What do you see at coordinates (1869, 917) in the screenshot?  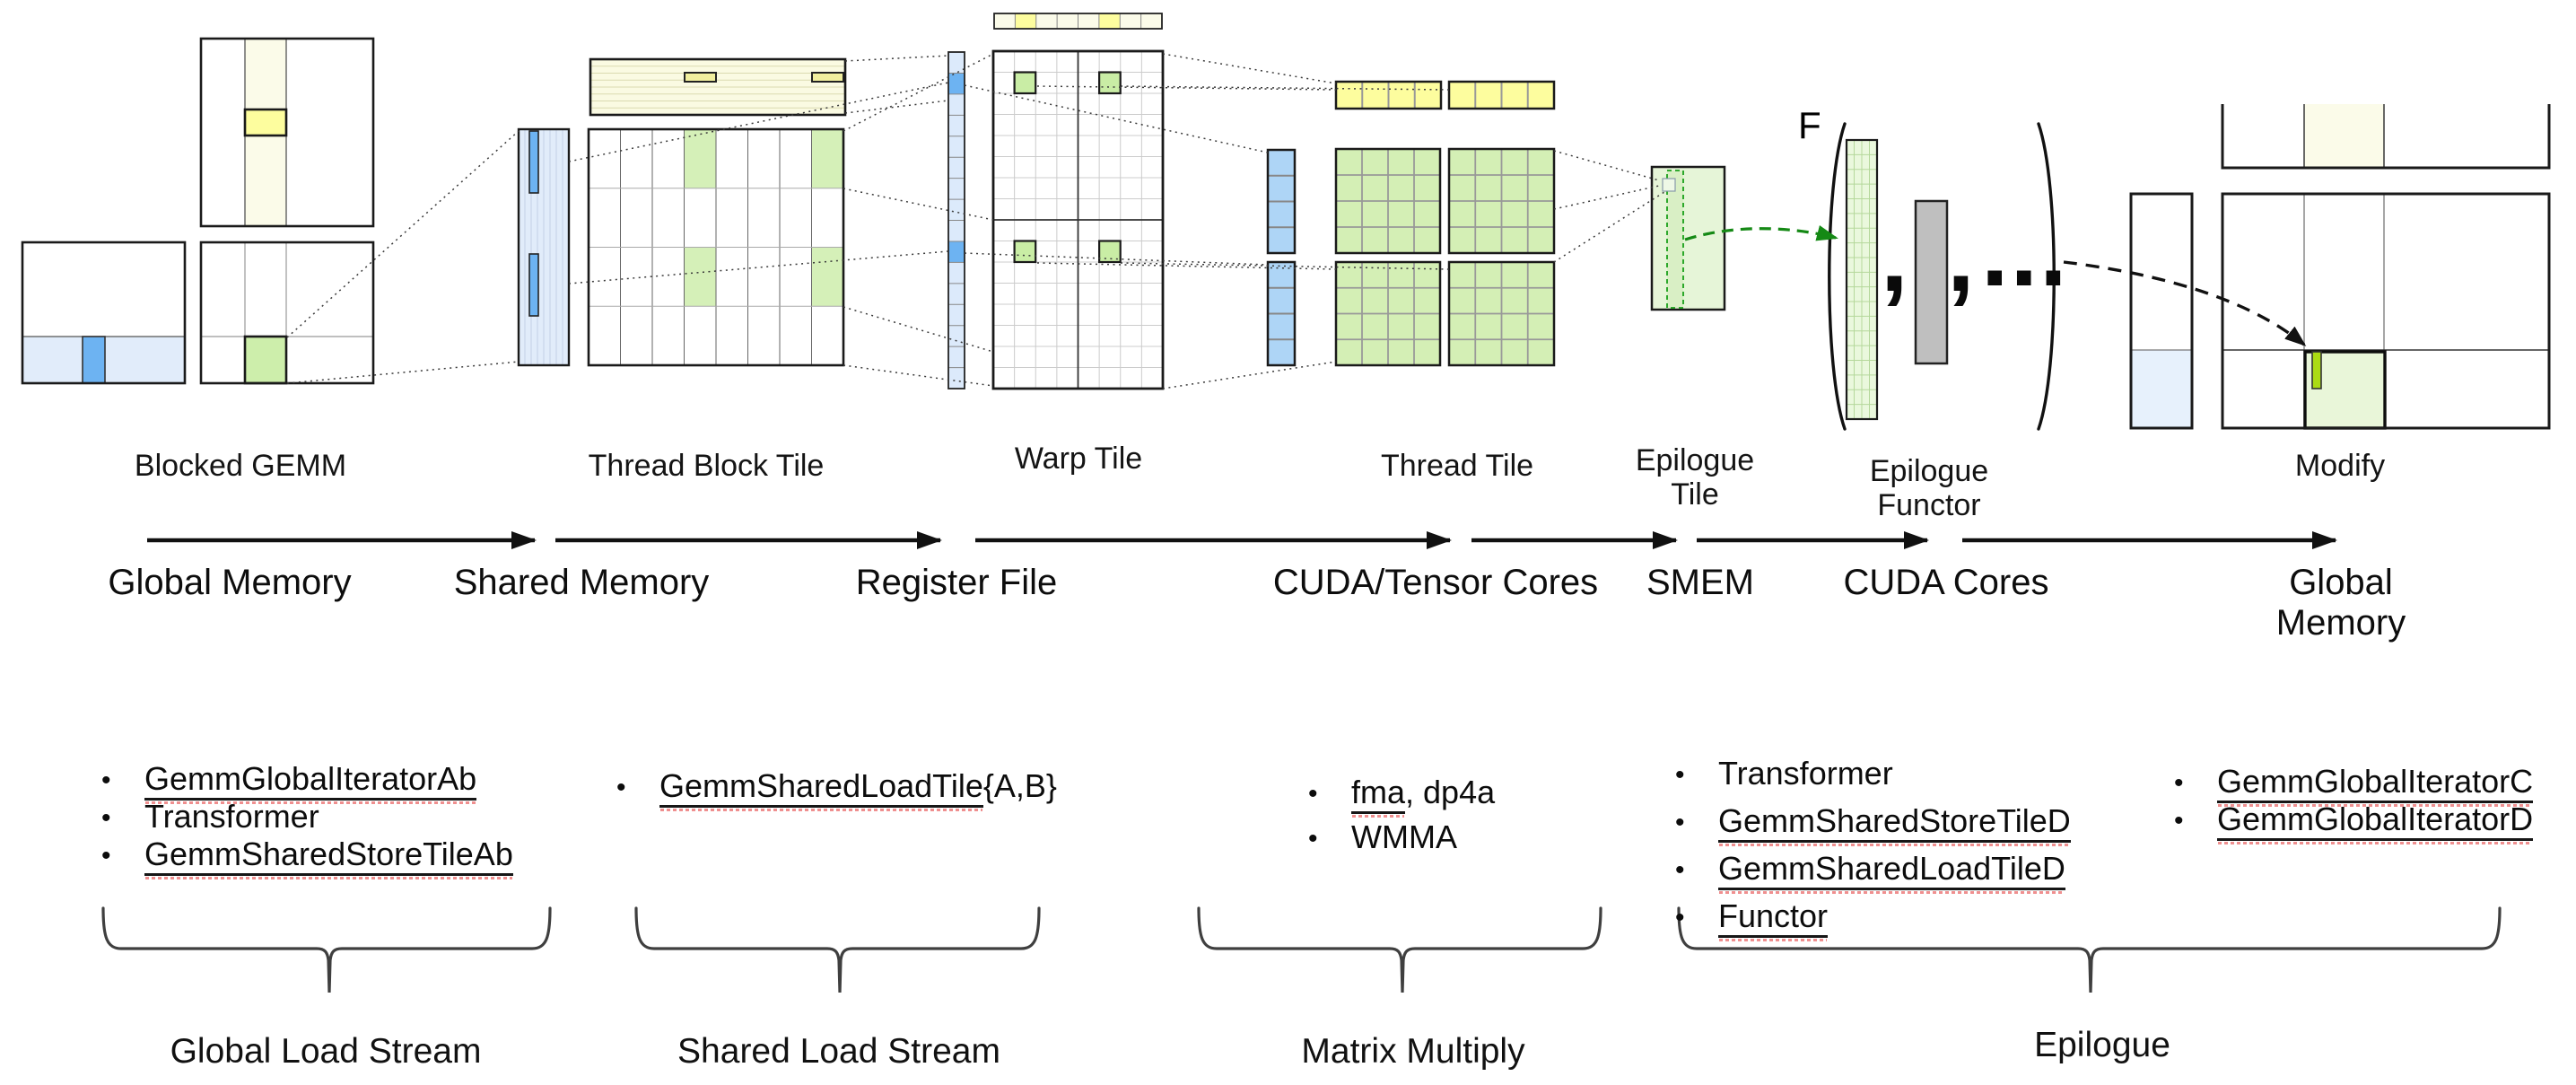 I see `list-item: • Functor` at bounding box center [1869, 917].